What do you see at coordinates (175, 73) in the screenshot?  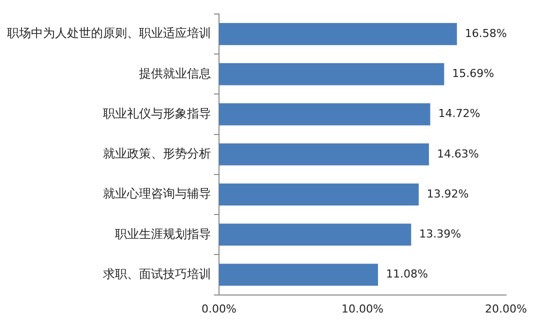 I see `y-tick-label: 提供就业信息` at bounding box center [175, 73].